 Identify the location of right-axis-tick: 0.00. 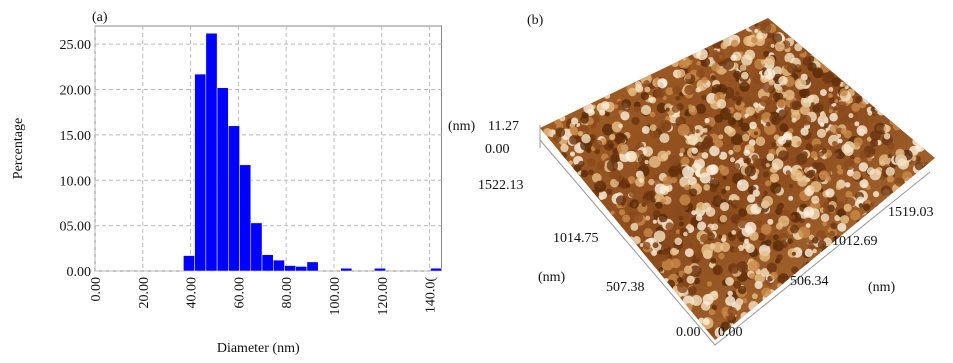
(730, 332).